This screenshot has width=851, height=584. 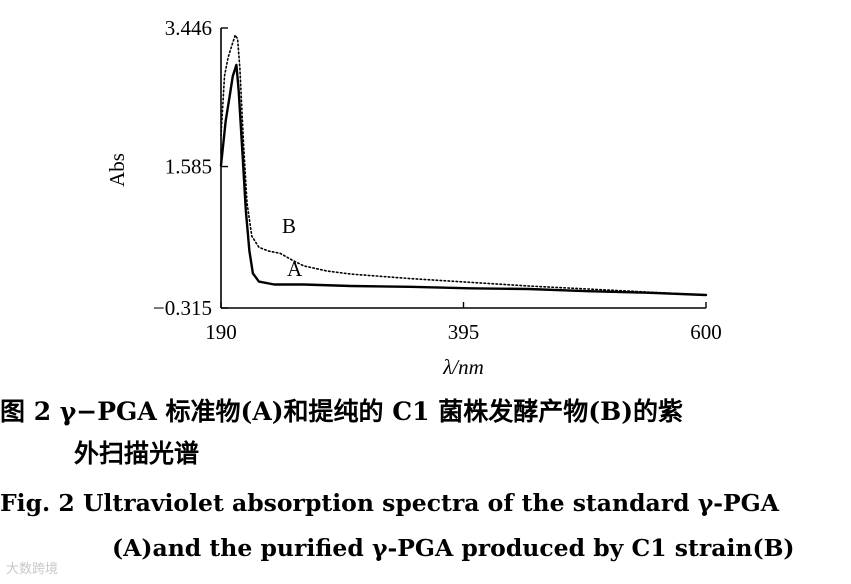 I want to click on x-tick-label-190: 190, so click(x=221, y=332).